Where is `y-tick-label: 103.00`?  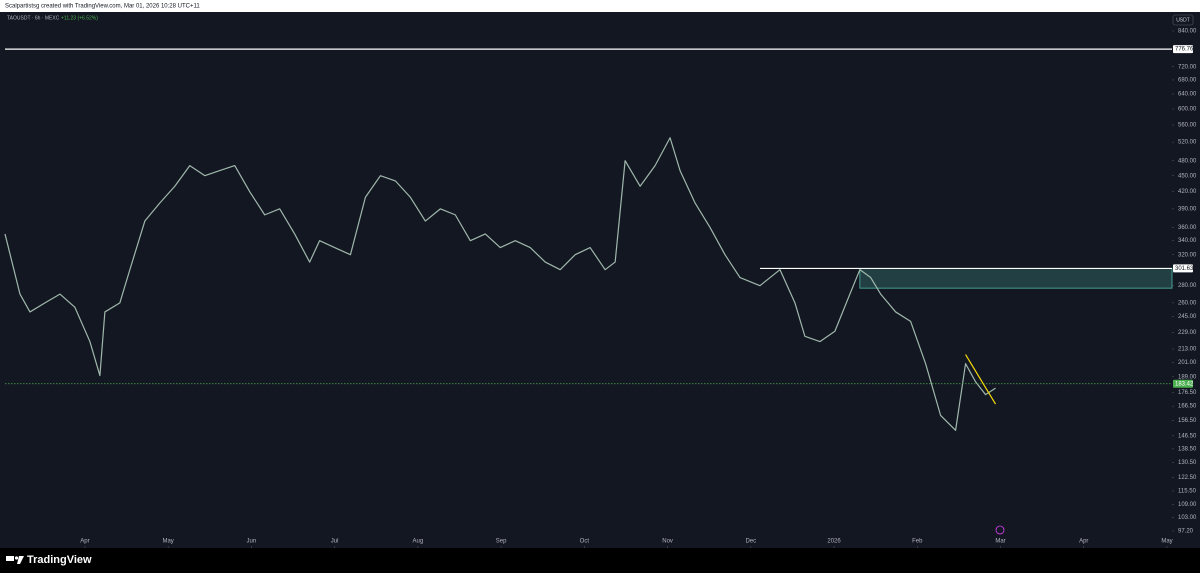
y-tick-label: 103.00 is located at coordinates (1187, 518).